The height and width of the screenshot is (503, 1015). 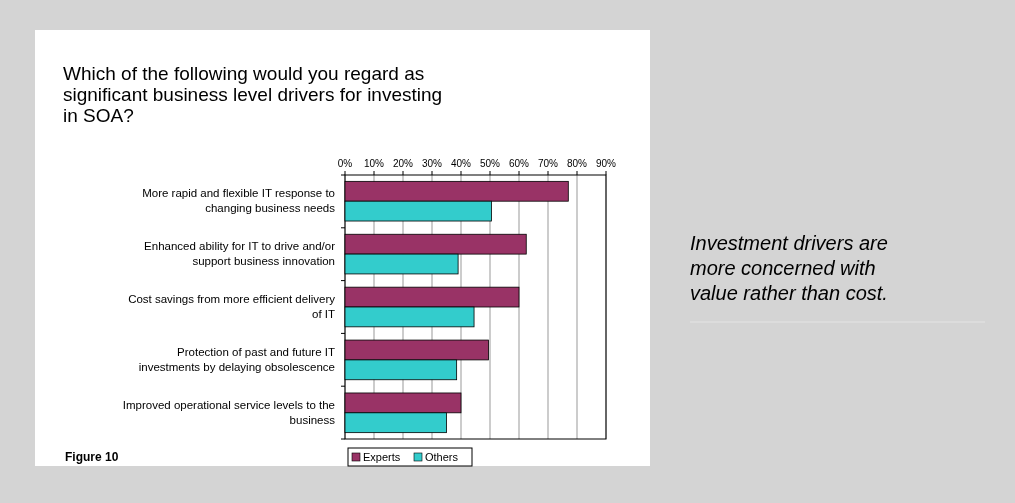 I want to click on x-tick-label: 60%, so click(x=519, y=163).